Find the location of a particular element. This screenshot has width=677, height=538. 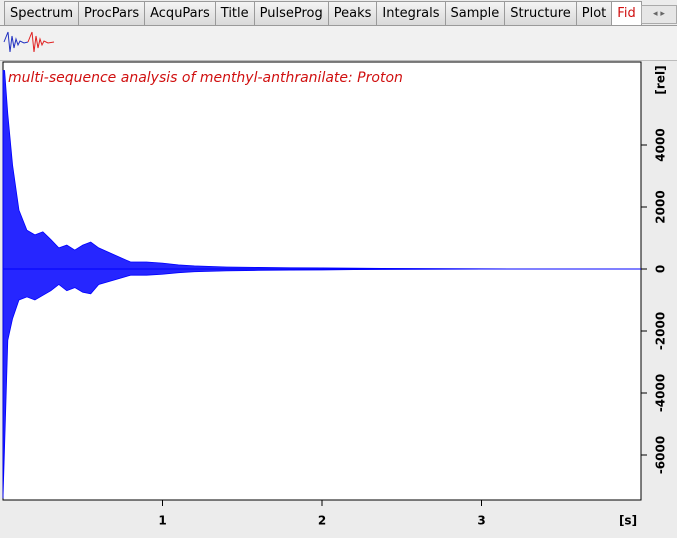

x-tick-label: 1 is located at coordinates (162, 521).